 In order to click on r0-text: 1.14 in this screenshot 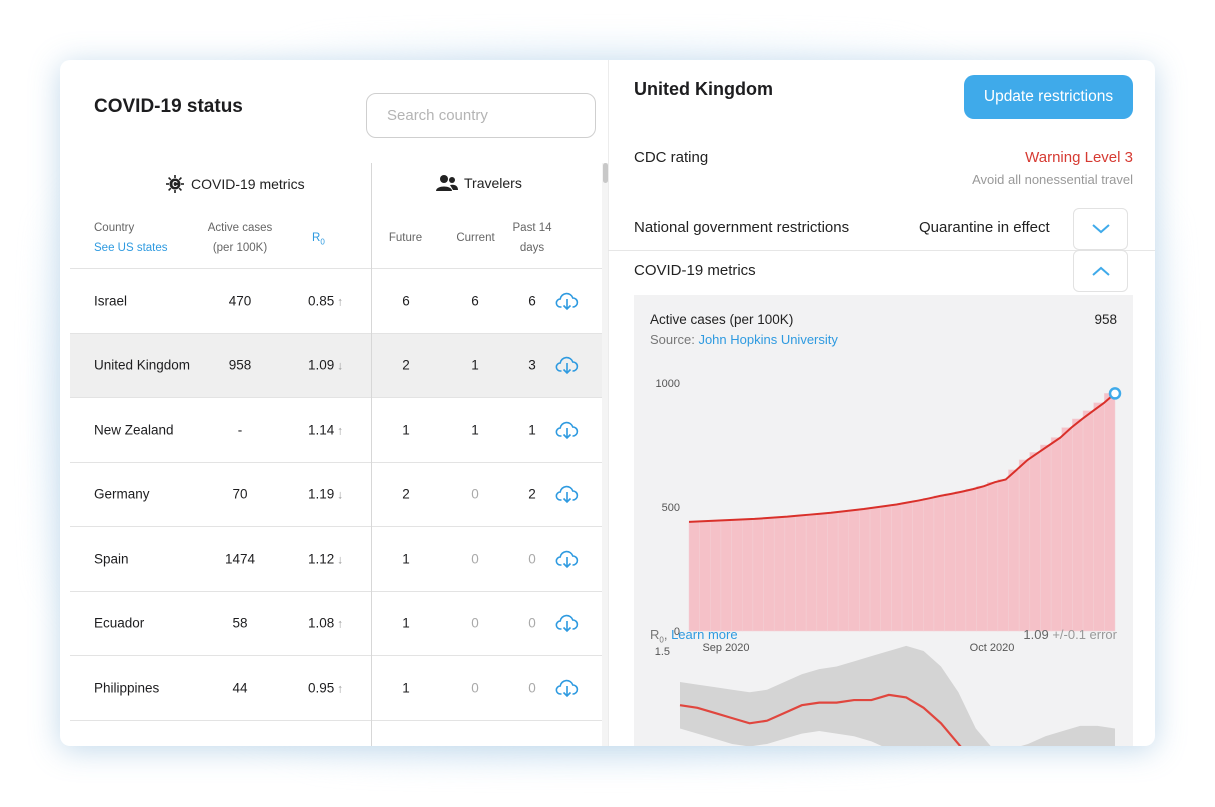, I will do `click(321, 430)`.